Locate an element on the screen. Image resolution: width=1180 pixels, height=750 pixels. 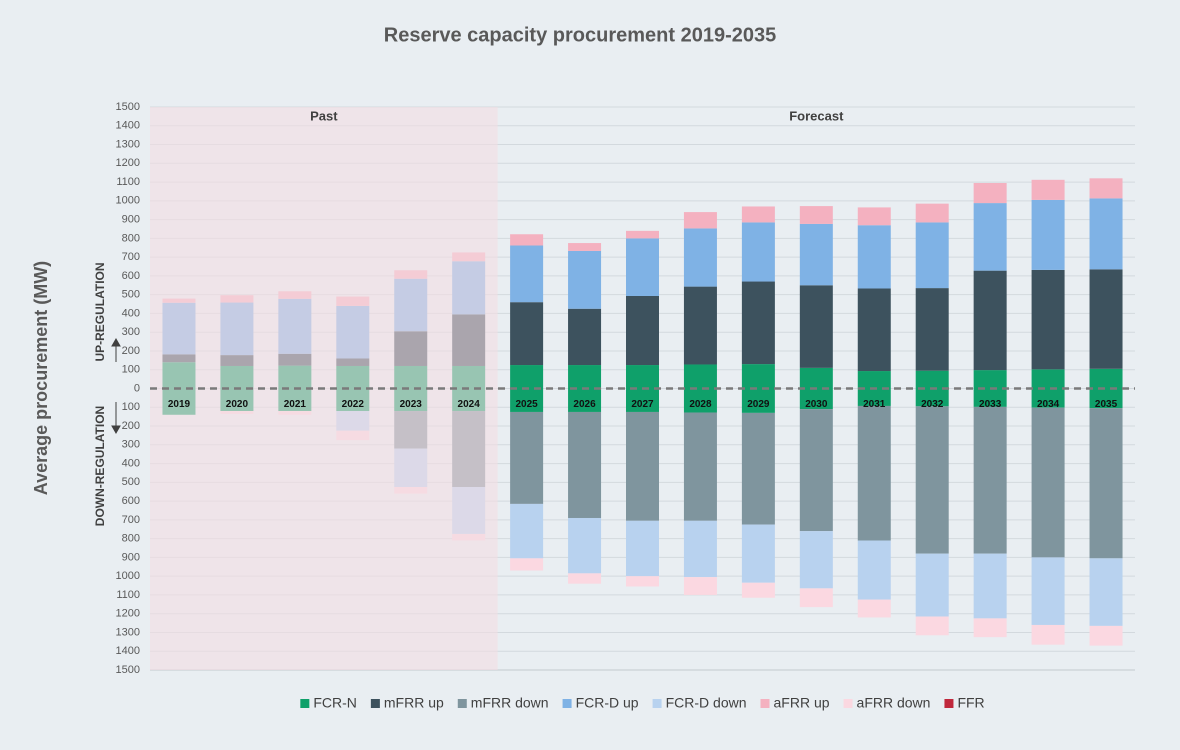
legend-label: FCR-D down is located at coordinates (706, 703).